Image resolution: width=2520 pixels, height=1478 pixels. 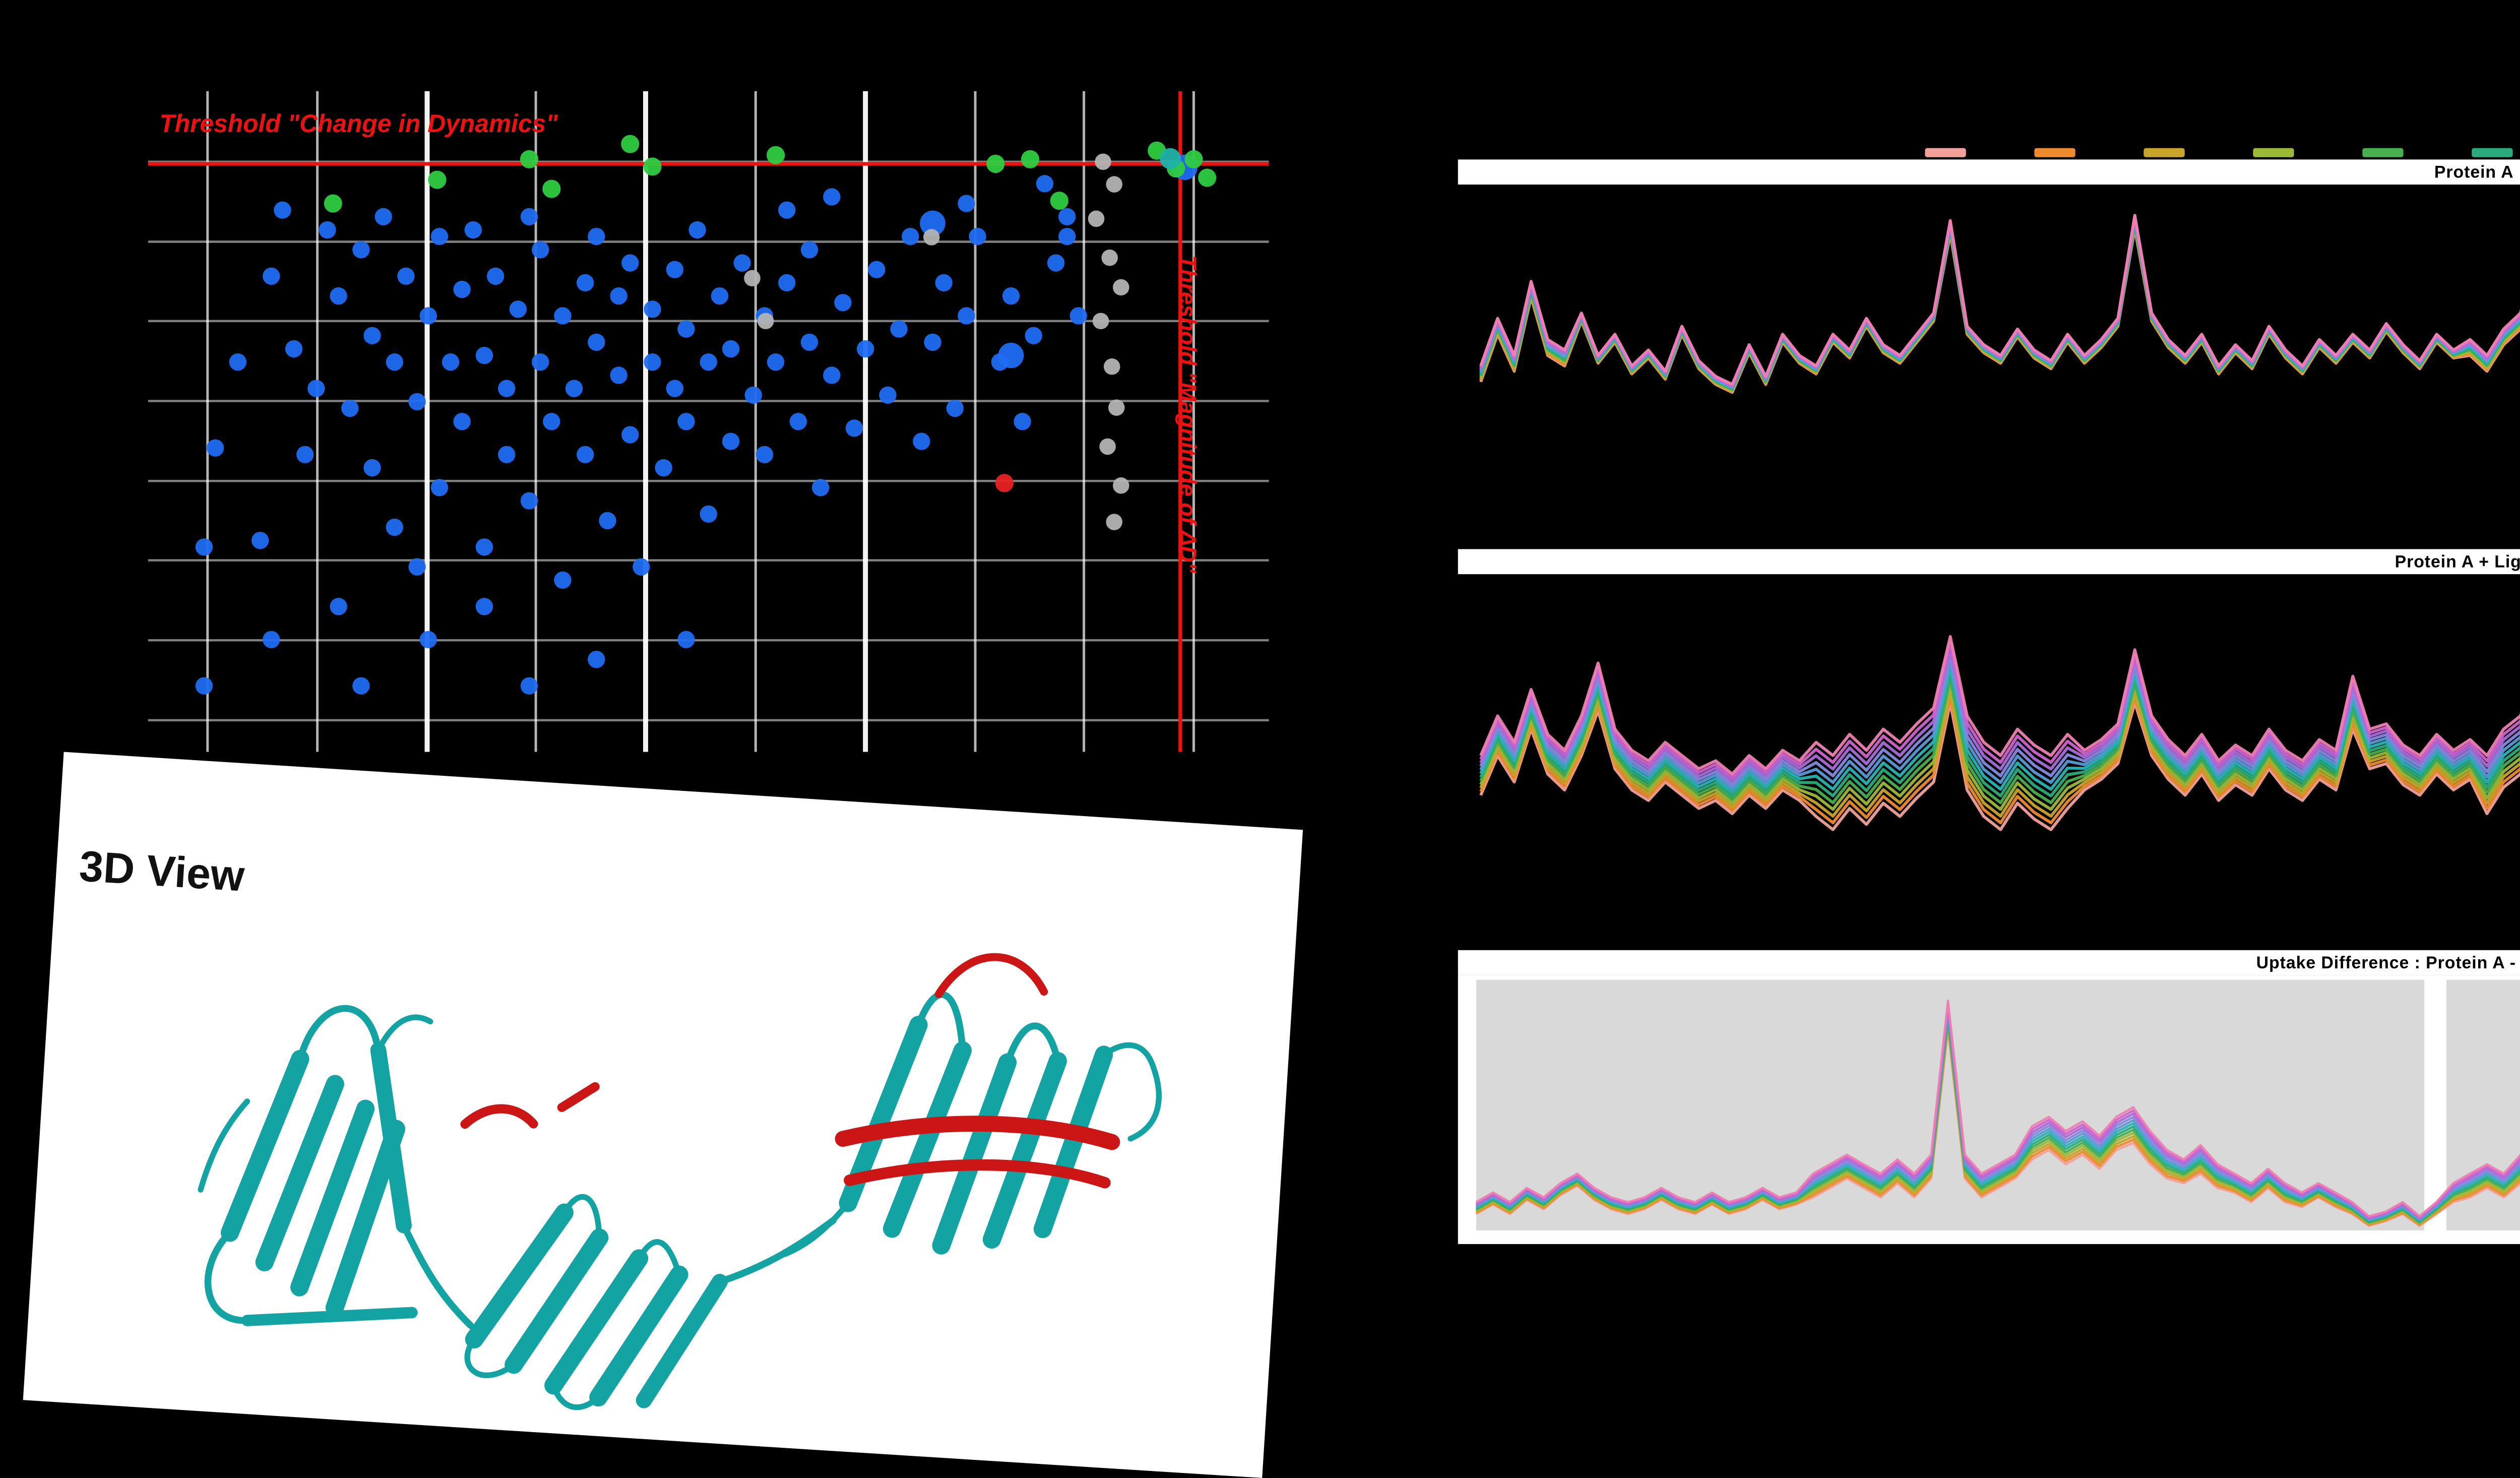 What do you see at coordinates (1011, 355) in the screenshot?
I see `scatter-point-blue-large` at bounding box center [1011, 355].